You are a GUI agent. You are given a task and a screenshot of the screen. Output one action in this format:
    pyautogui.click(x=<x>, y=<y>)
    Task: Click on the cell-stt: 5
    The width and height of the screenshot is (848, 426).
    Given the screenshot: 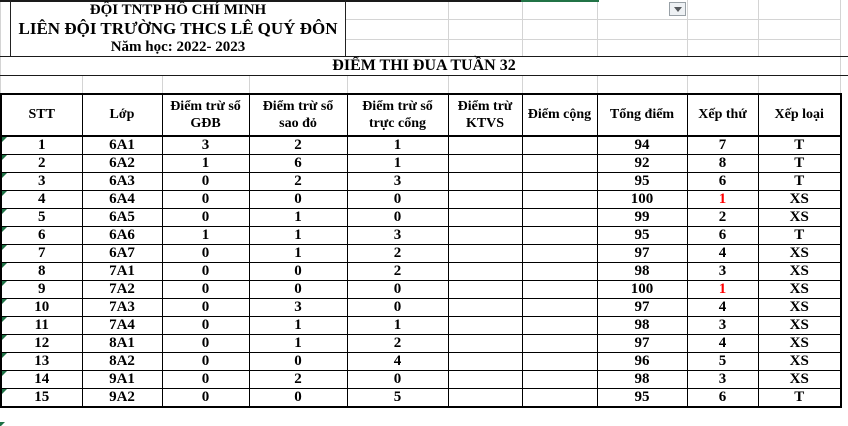 What is the action you would take?
    pyautogui.click(x=41, y=217)
    